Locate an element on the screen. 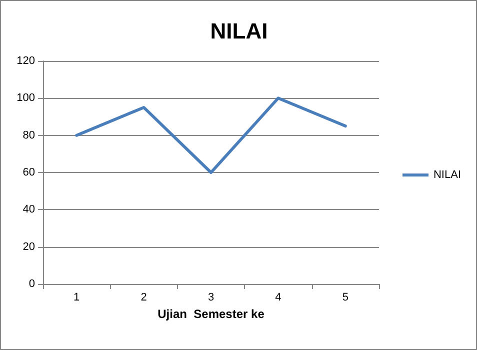 This screenshot has height=350, width=477. y-tick-label: 100 is located at coordinates (25, 98).